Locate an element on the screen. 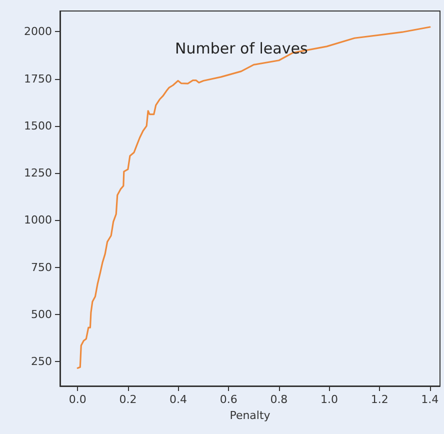 The image size is (444, 434). text: Number of leaves is located at coordinates (241, 49).